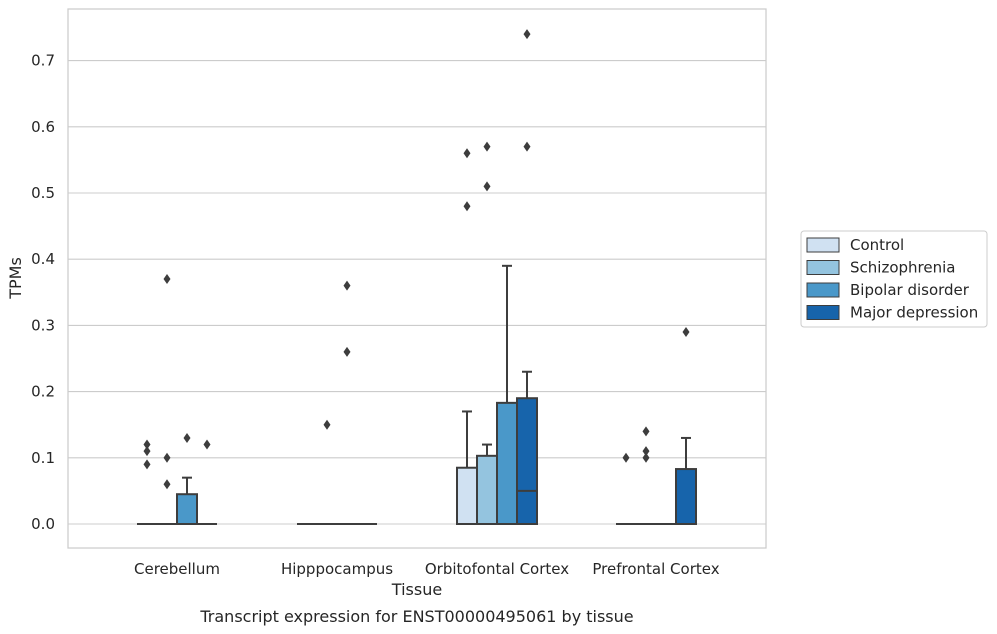  I want to click on legend-label: Control, so click(877, 245).